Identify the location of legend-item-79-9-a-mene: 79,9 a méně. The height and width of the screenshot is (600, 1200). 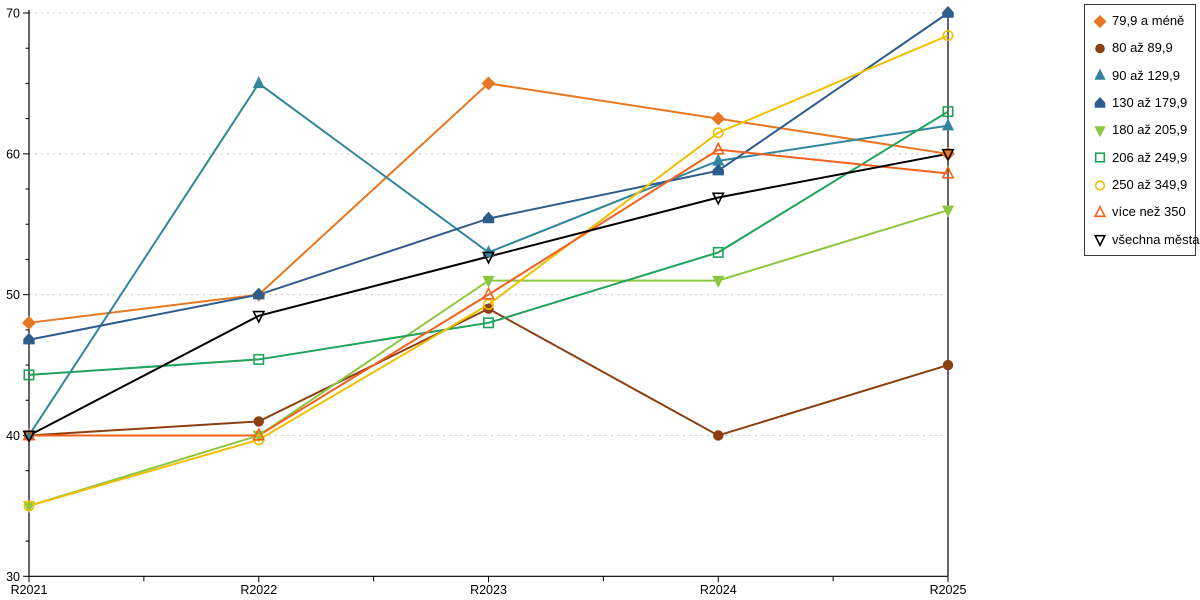
(1143, 20).